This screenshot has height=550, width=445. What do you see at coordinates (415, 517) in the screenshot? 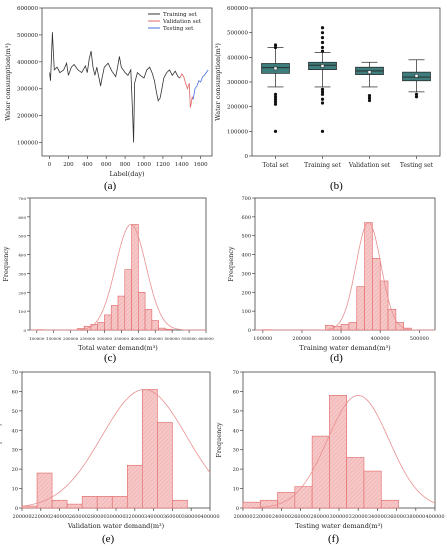
I see `x-tick-label: 380000` at bounding box center [415, 517].